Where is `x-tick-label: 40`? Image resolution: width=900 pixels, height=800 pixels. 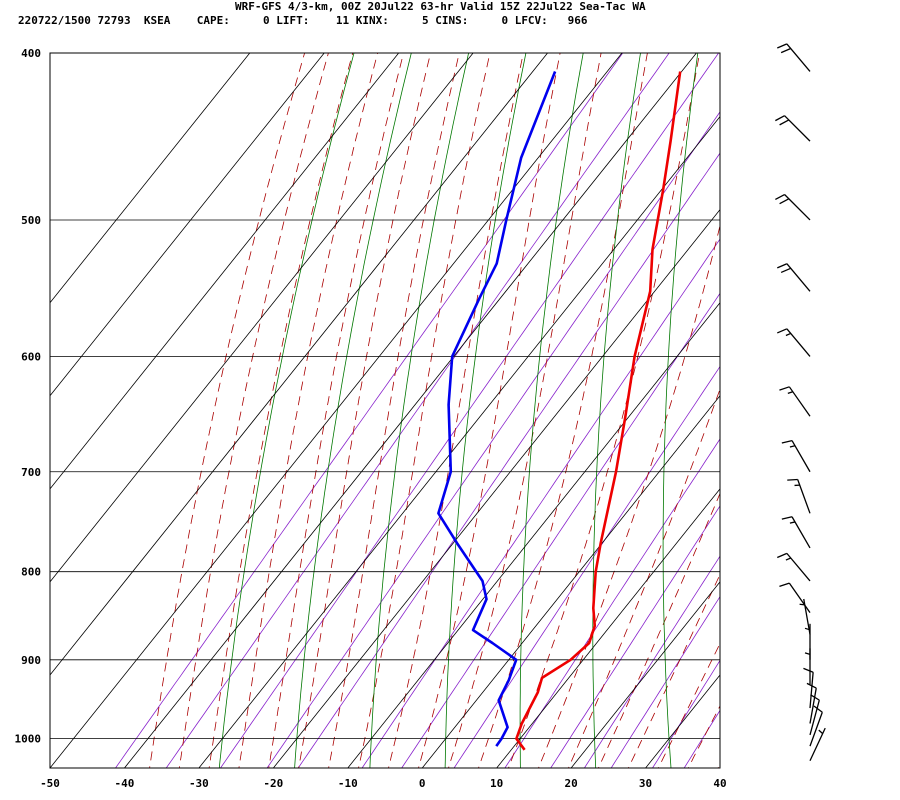
x-tick-label: 40 is located at coordinates (719, 783).